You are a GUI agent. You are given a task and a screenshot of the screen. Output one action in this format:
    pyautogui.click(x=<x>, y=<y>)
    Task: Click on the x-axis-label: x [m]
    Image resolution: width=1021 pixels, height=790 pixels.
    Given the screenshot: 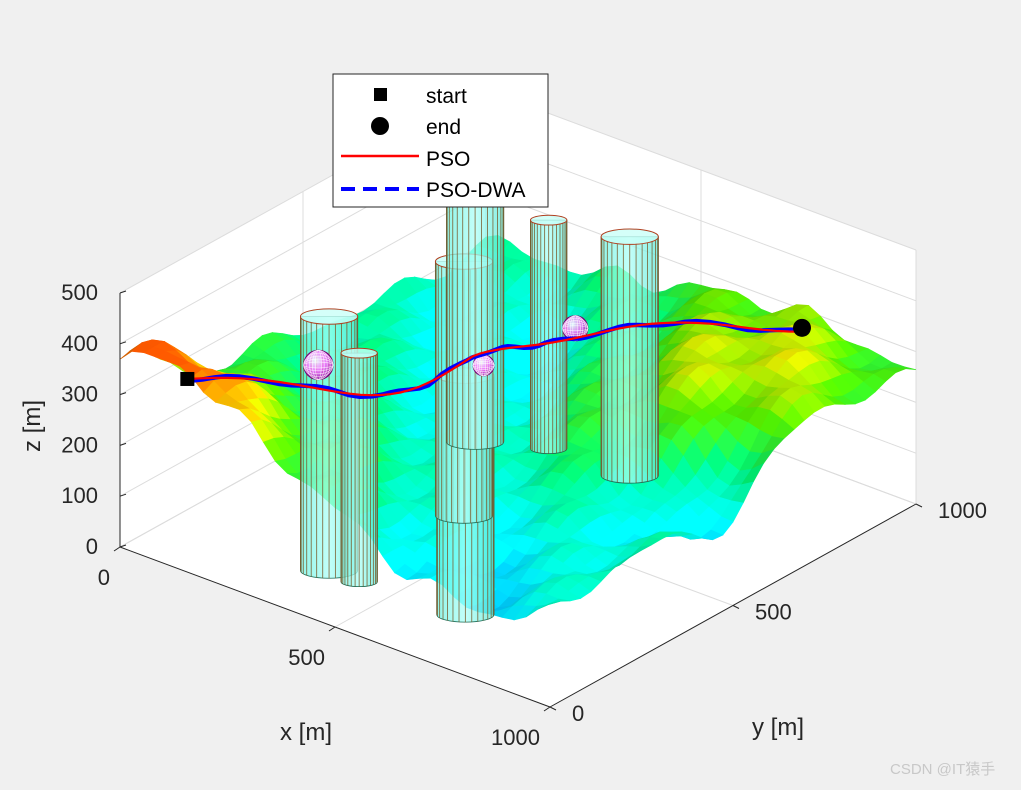 What is the action you would take?
    pyautogui.click(x=306, y=732)
    